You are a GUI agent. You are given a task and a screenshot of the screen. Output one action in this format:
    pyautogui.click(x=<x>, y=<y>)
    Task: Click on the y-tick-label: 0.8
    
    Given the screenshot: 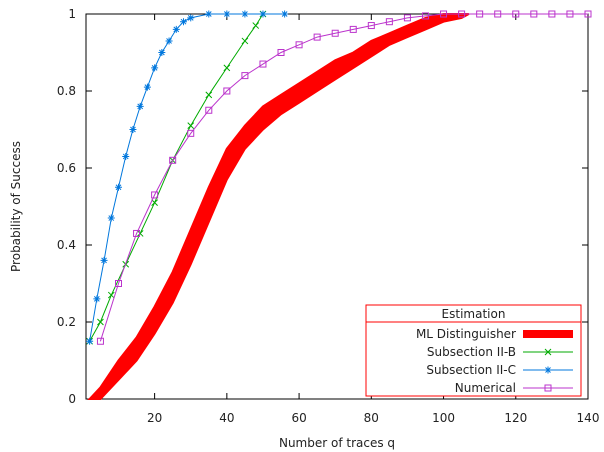 What is the action you would take?
    pyautogui.click(x=66, y=91)
    